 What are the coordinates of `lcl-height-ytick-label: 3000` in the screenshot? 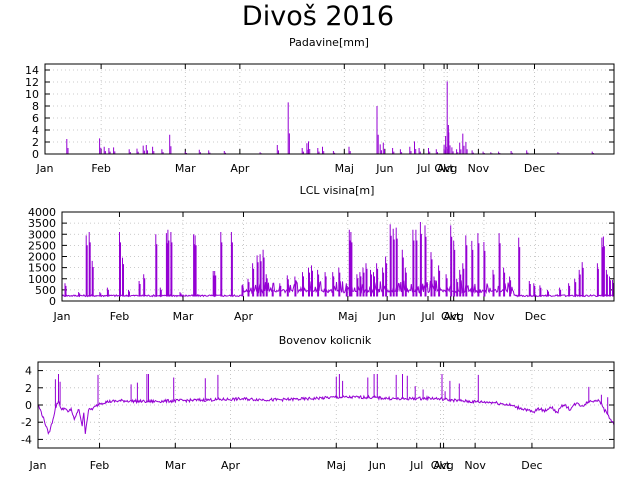 It's located at (42, 234).